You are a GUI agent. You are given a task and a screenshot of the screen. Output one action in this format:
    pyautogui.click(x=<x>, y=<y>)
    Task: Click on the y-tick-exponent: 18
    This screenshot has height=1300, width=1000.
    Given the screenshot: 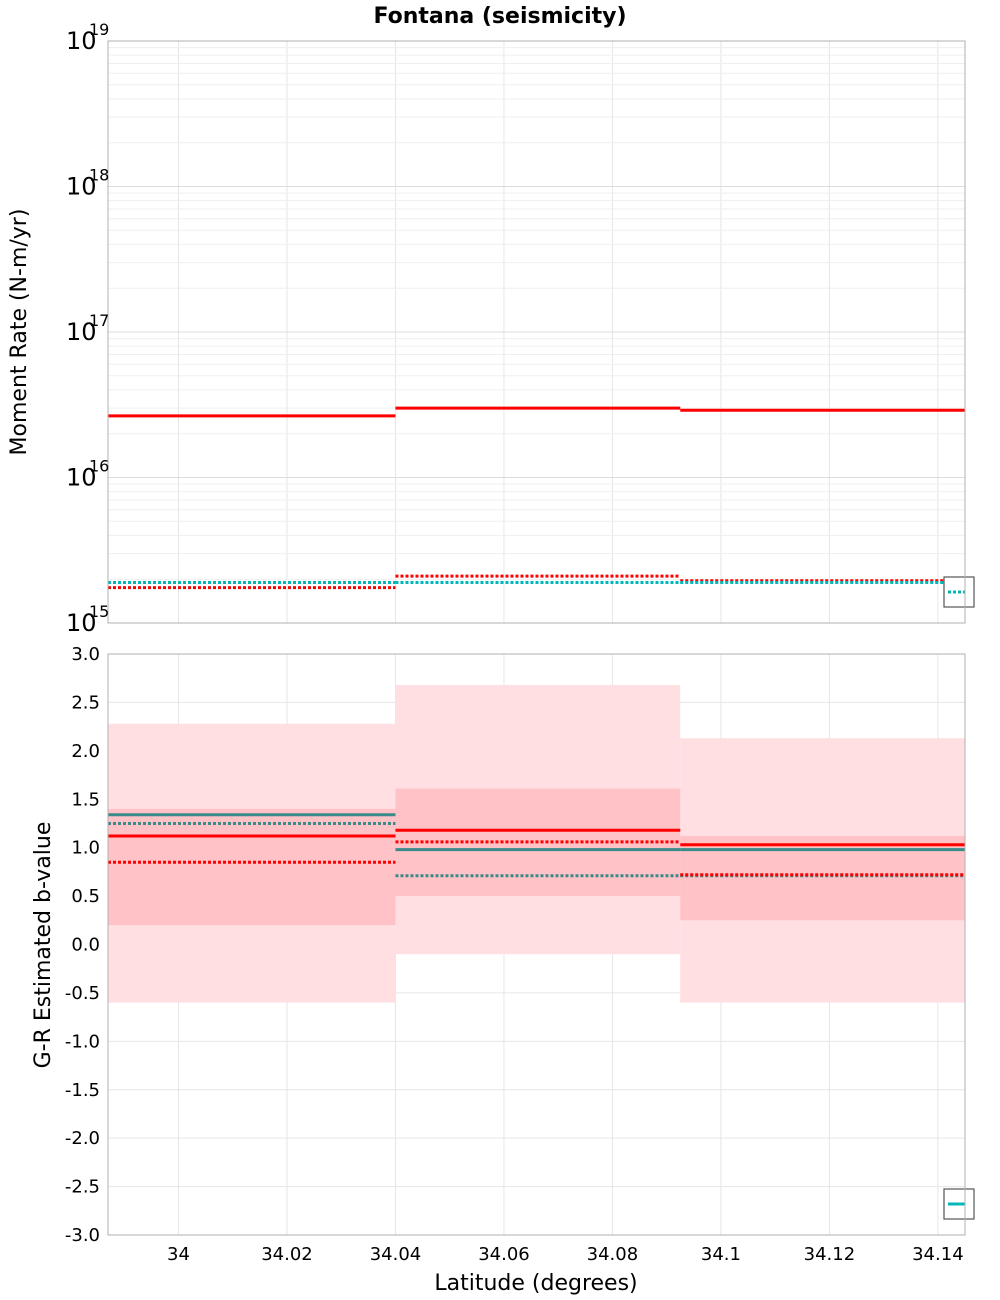 What is the action you would take?
    pyautogui.click(x=99, y=175)
    